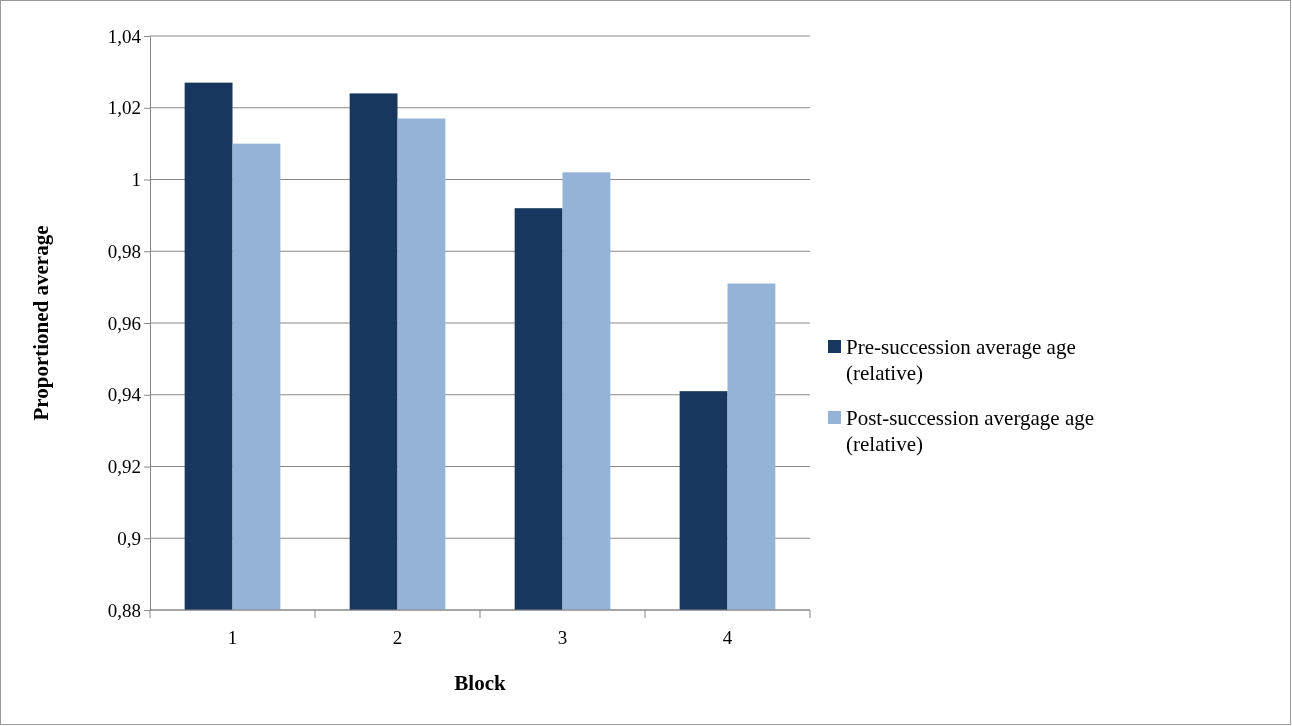 The height and width of the screenshot is (726, 1292). Describe the element at coordinates (562, 637) in the screenshot. I see `x-tick-label: 3` at that location.